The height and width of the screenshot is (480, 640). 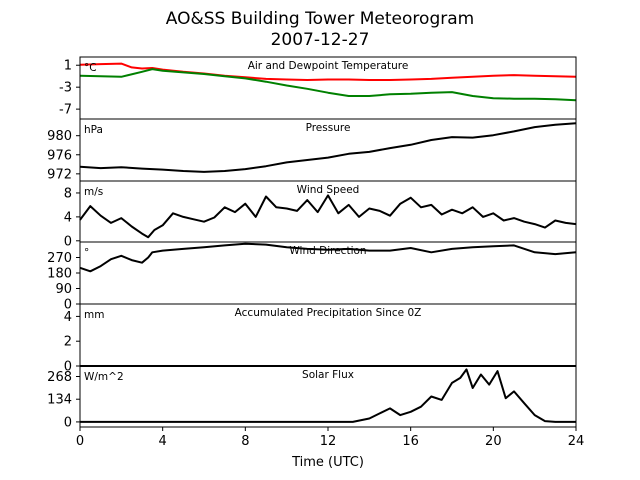 I want to click on y-tick-label: 270, so click(x=59, y=258).